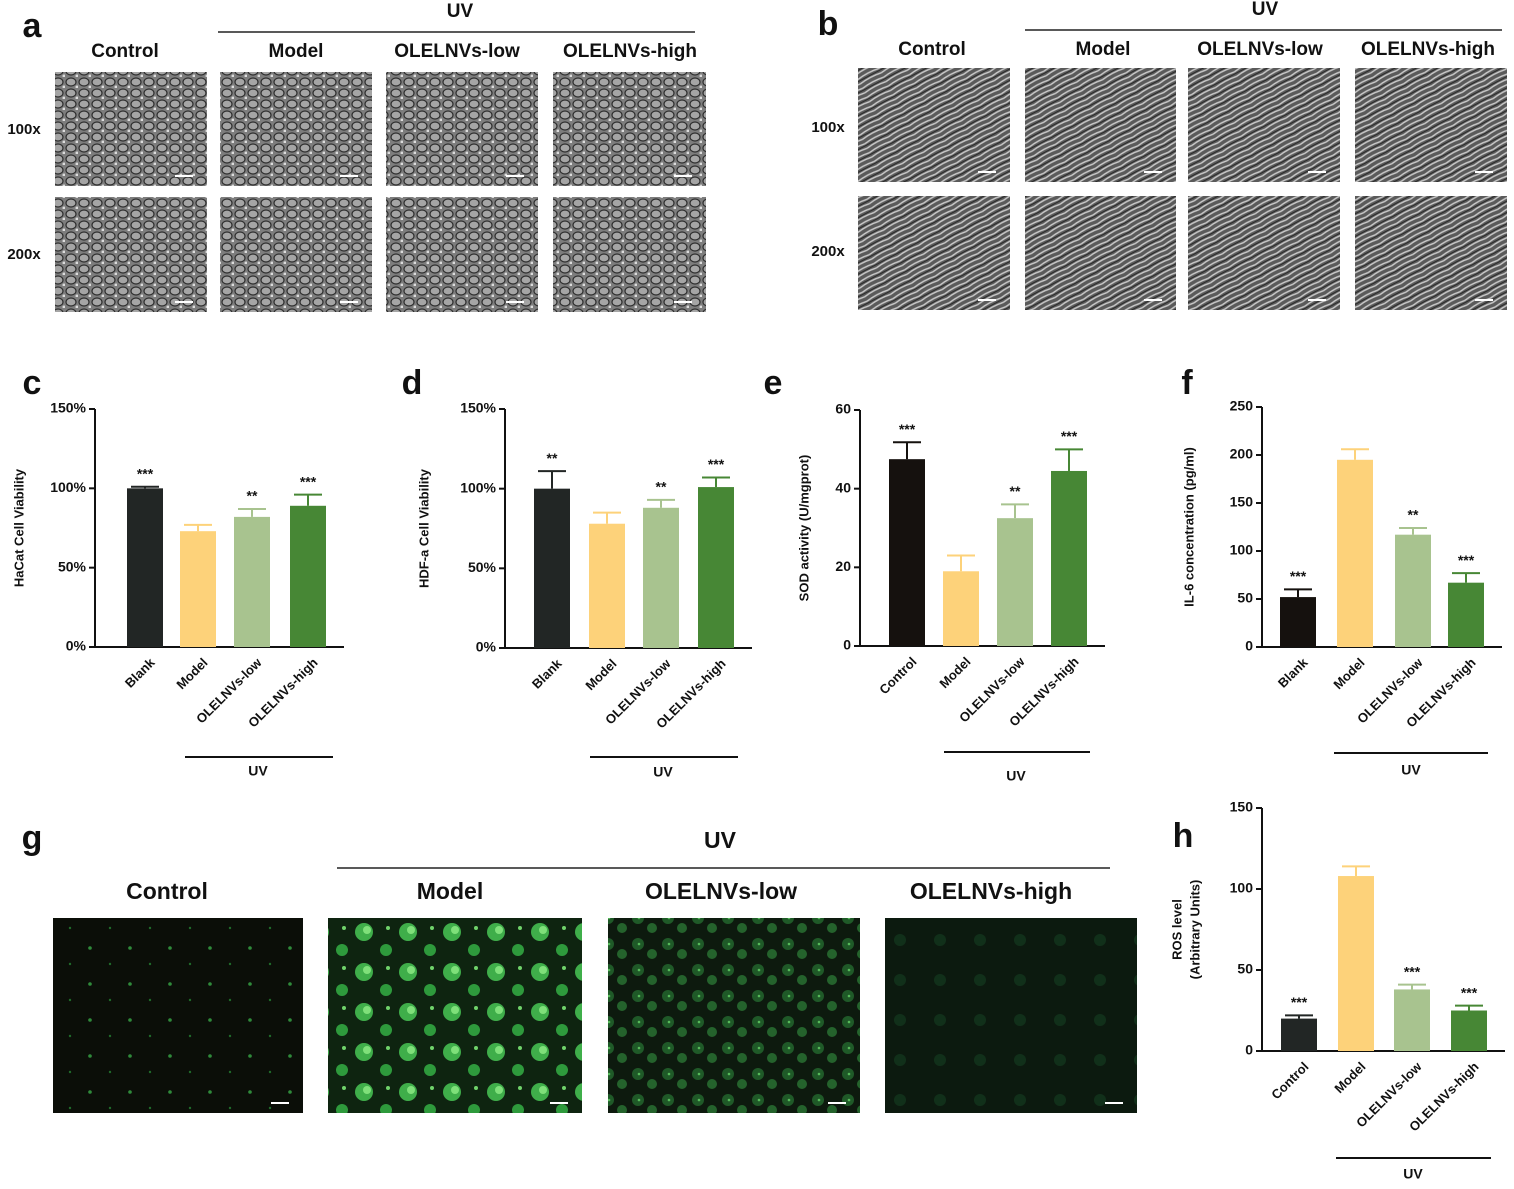  I want to click on row-label: 100x, so click(24, 129).